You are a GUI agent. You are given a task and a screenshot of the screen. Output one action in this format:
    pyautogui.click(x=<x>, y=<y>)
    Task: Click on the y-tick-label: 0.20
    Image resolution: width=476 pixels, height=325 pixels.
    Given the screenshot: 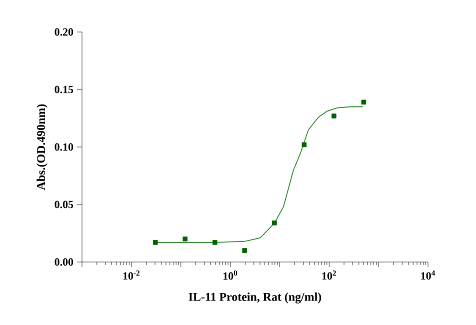 What is the action you would take?
    pyautogui.click(x=64, y=32)
    